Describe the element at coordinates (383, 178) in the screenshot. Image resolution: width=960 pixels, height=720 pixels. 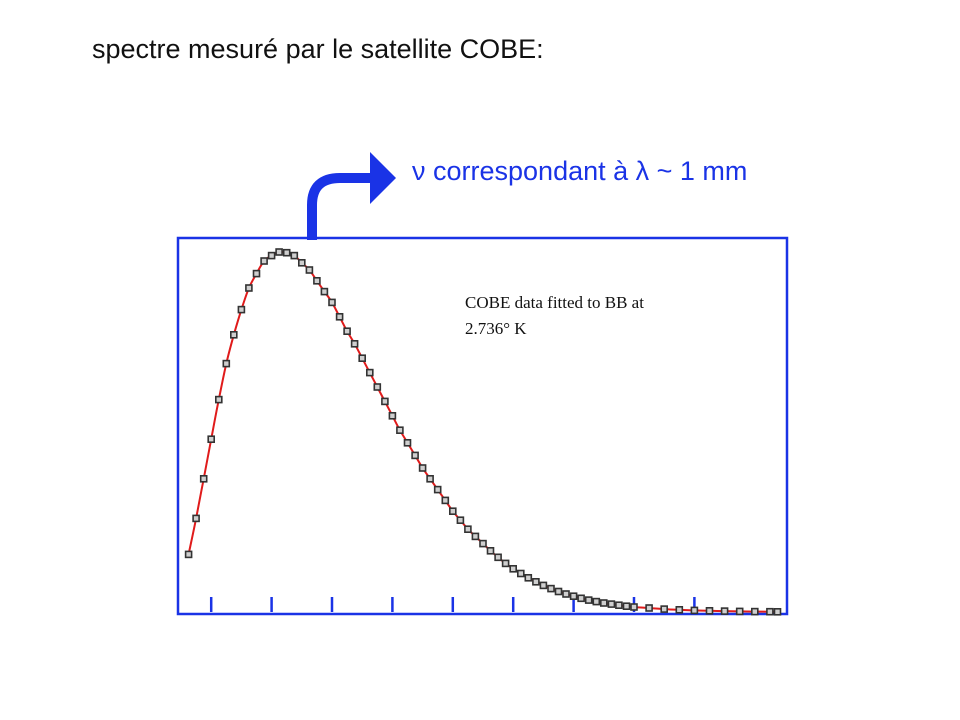
I see `peak-arrow-head` at that location.